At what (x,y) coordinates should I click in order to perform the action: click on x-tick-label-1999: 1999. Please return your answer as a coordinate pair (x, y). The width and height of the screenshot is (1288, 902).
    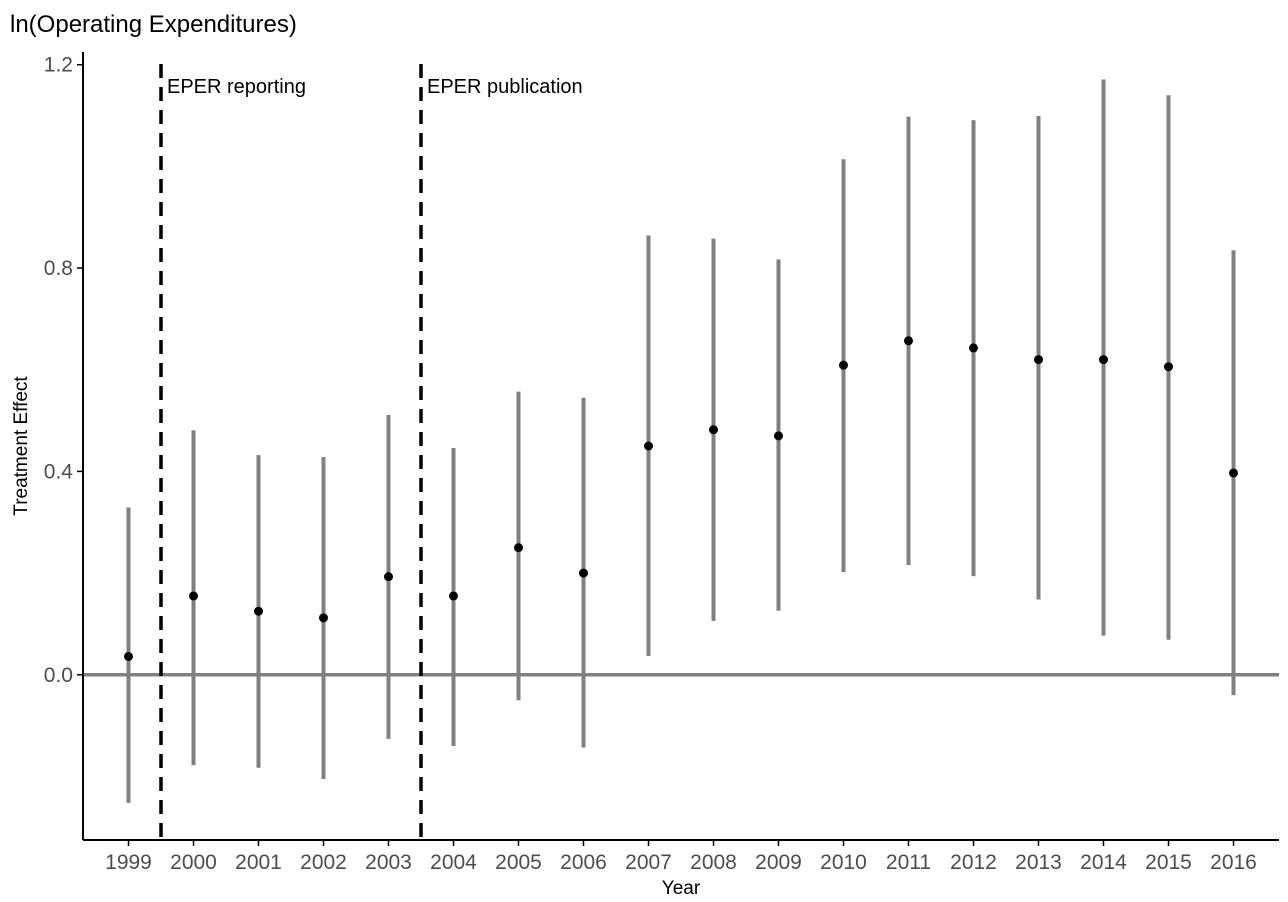
    Looking at the image, I should click on (128, 862).